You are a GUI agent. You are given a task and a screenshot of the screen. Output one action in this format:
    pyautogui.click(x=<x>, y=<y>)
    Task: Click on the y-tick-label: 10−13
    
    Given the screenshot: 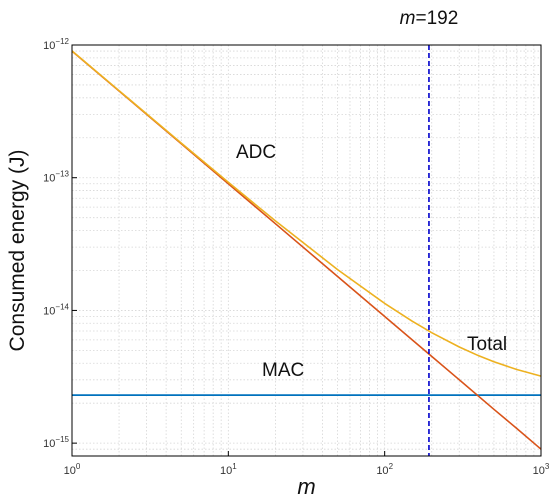 What is the action you would take?
    pyautogui.click(x=56, y=177)
    